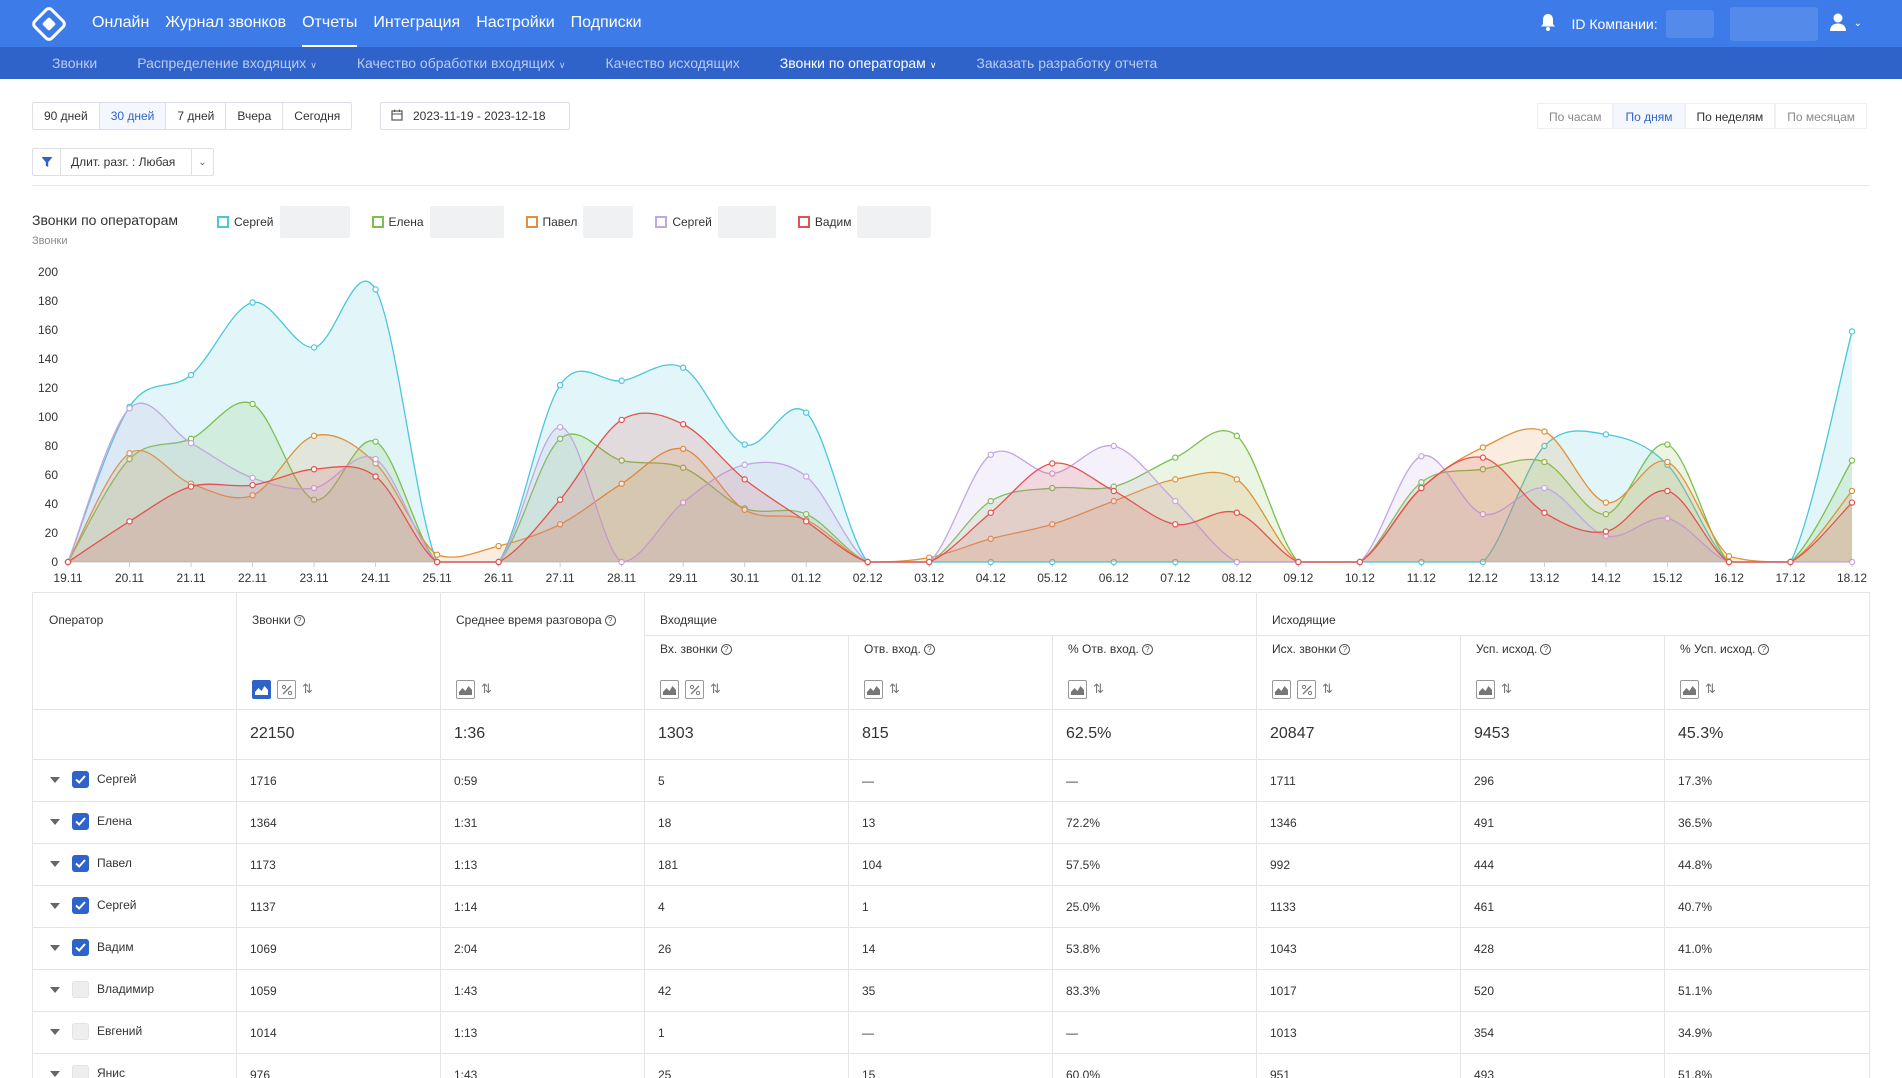 The height and width of the screenshot is (1078, 1902). I want to click on chevron-down-icon: ⌄, so click(1857, 23).